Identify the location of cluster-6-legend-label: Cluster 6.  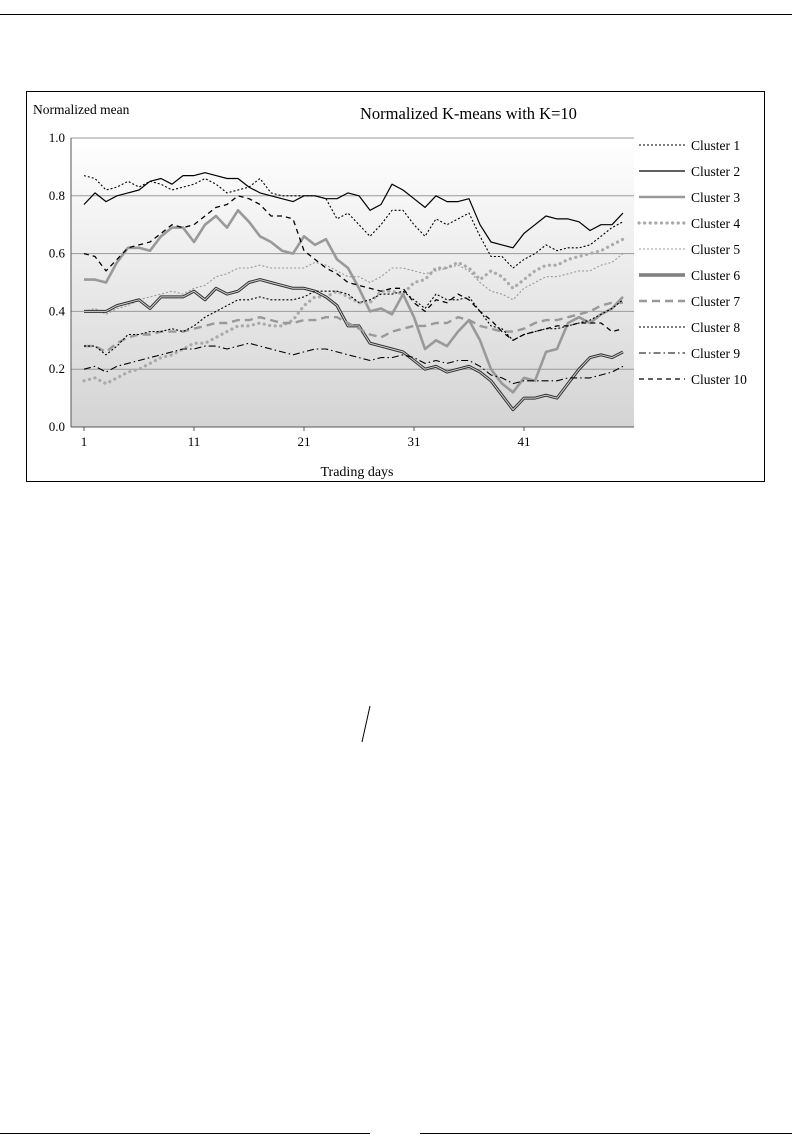
(715, 275).